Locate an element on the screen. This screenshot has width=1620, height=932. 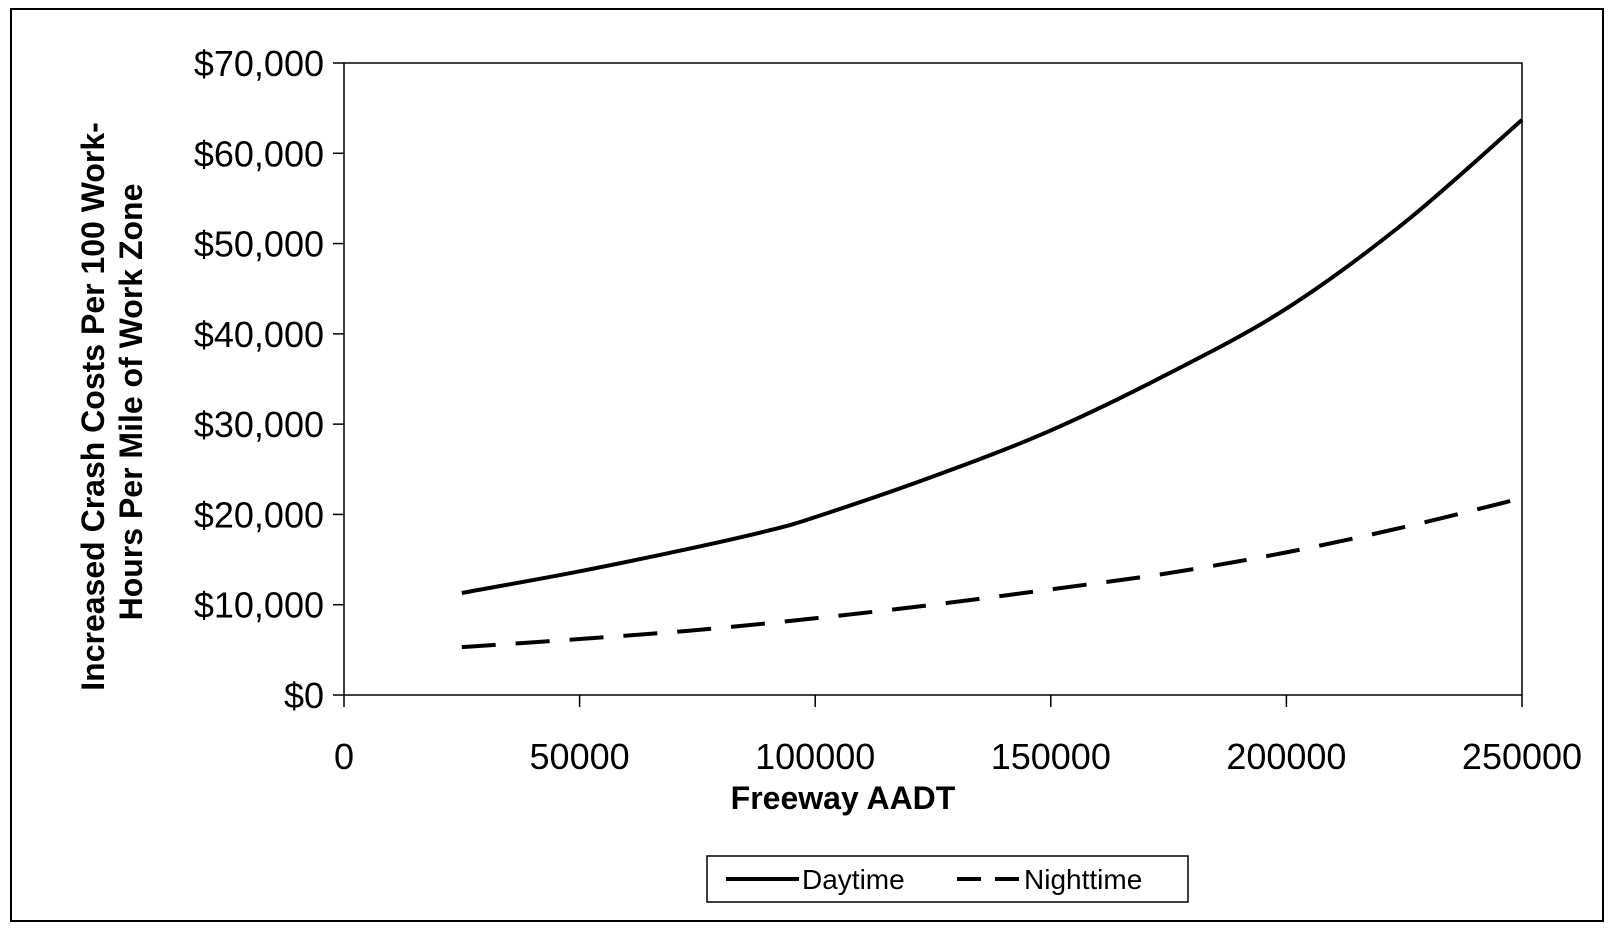
y-tick-label: $10,000 is located at coordinates (259, 605).